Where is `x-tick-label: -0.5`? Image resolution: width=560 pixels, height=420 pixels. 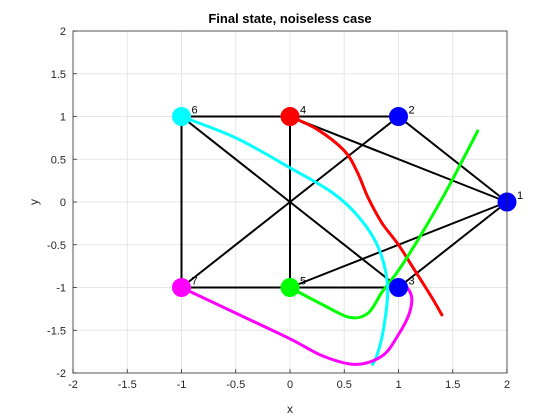
x-tick-label: -0.5 is located at coordinates (235, 385).